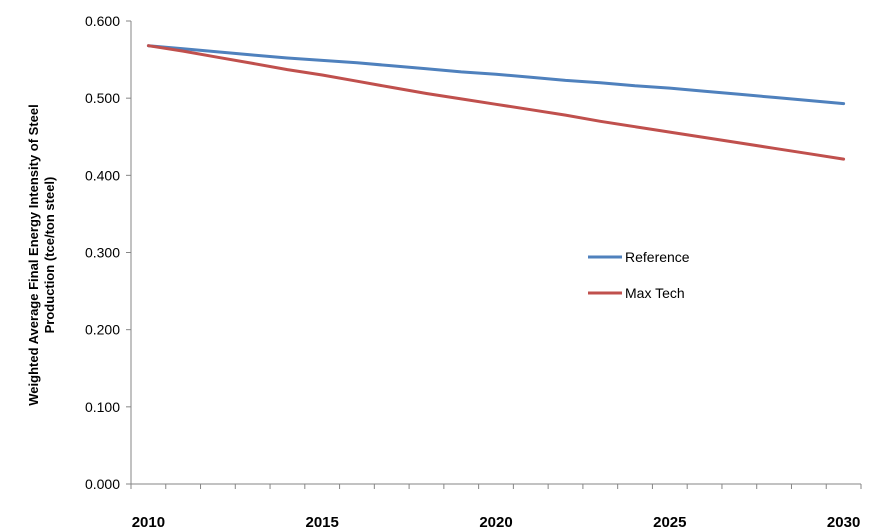 This screenshot has width=873, height=531. What do you see at coordinates (496, 75) in the screenshot?
I see `series-line-reference` at bounding box center [496, 75].